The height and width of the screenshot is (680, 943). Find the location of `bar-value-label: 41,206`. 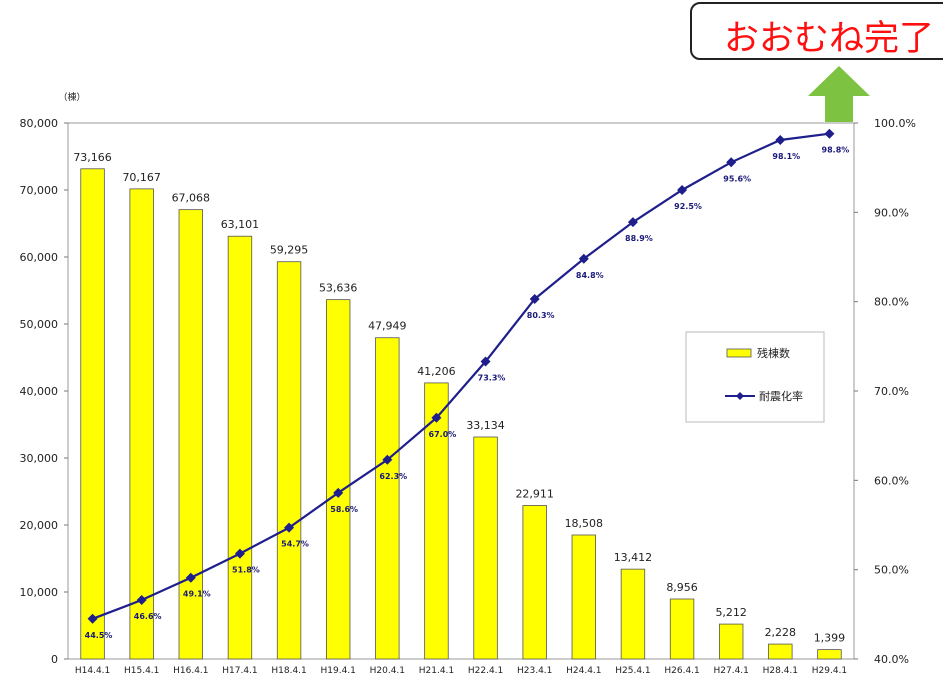

bar-value-label: 41,206 is located at coordinates (436, 371).